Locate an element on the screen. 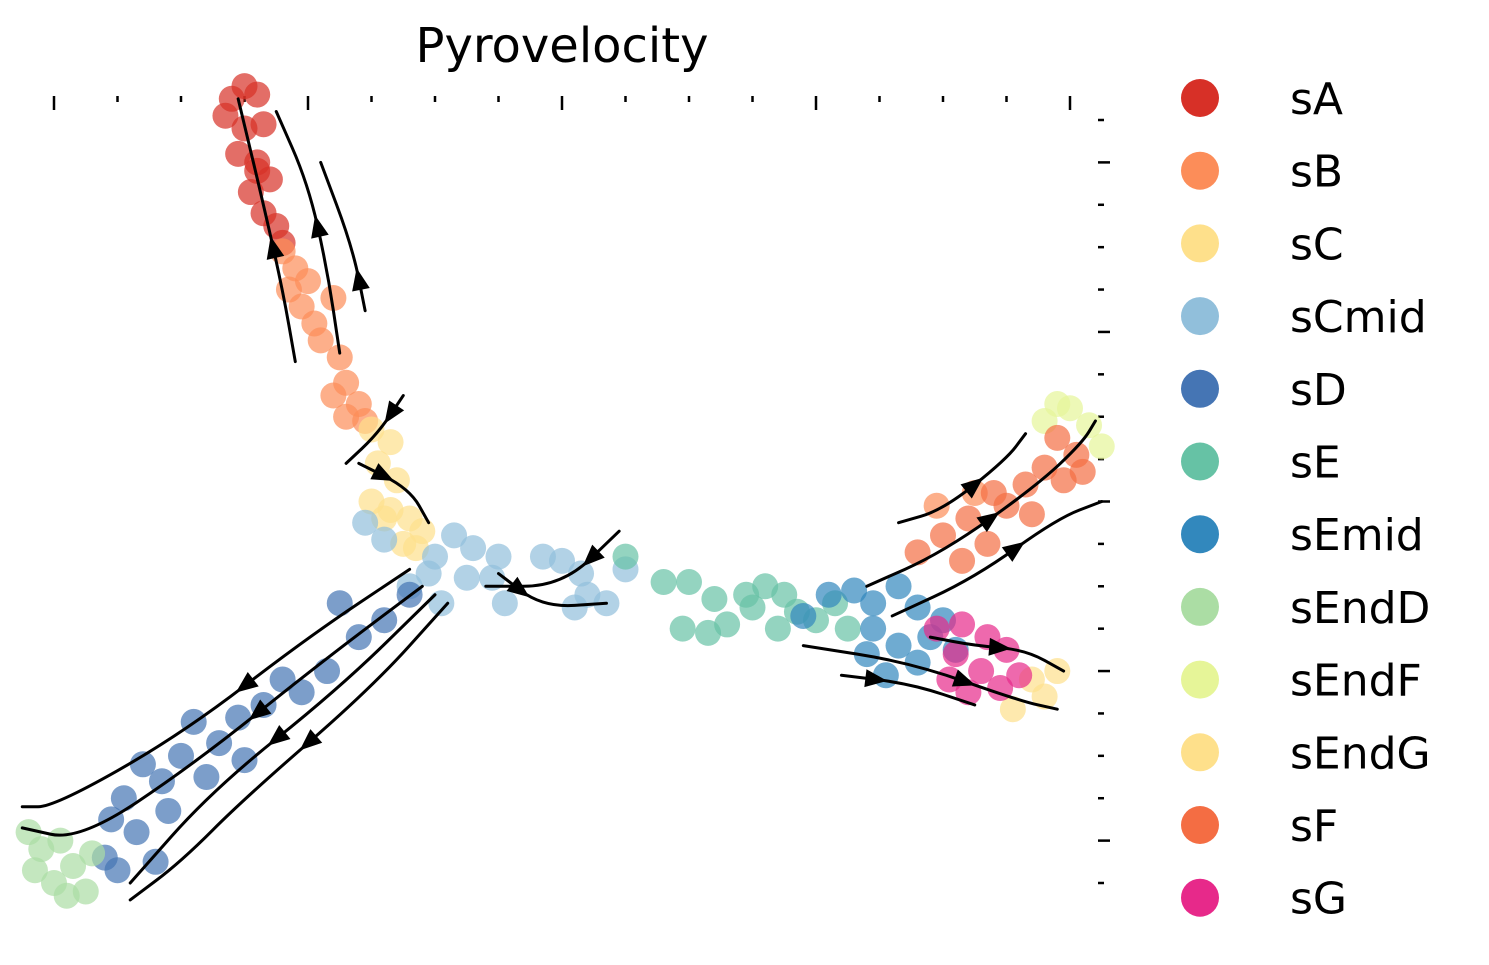 The image size is (1489, 965). legend: sA sB sC sCmid sD sE sEmid sEndD sEndF sEndG sF sG is located at coordinates (1306, 499).